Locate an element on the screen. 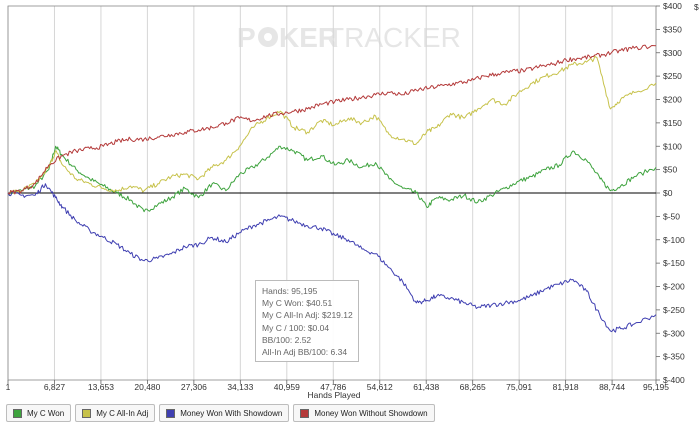 This screenshot has width=700, height=426. y-tick-label: $50 is located at coordinates (670, 170).